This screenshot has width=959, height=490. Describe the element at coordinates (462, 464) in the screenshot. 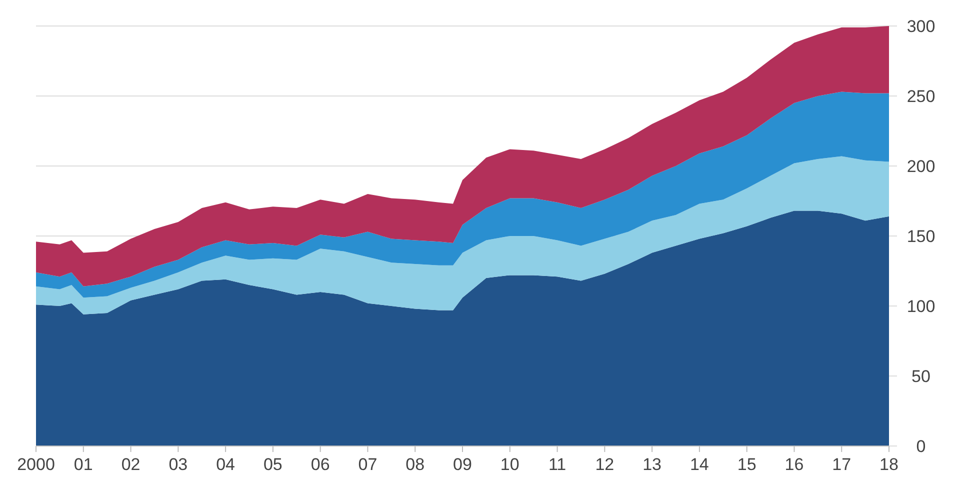

I see `x-tick-label: 09` at that location.